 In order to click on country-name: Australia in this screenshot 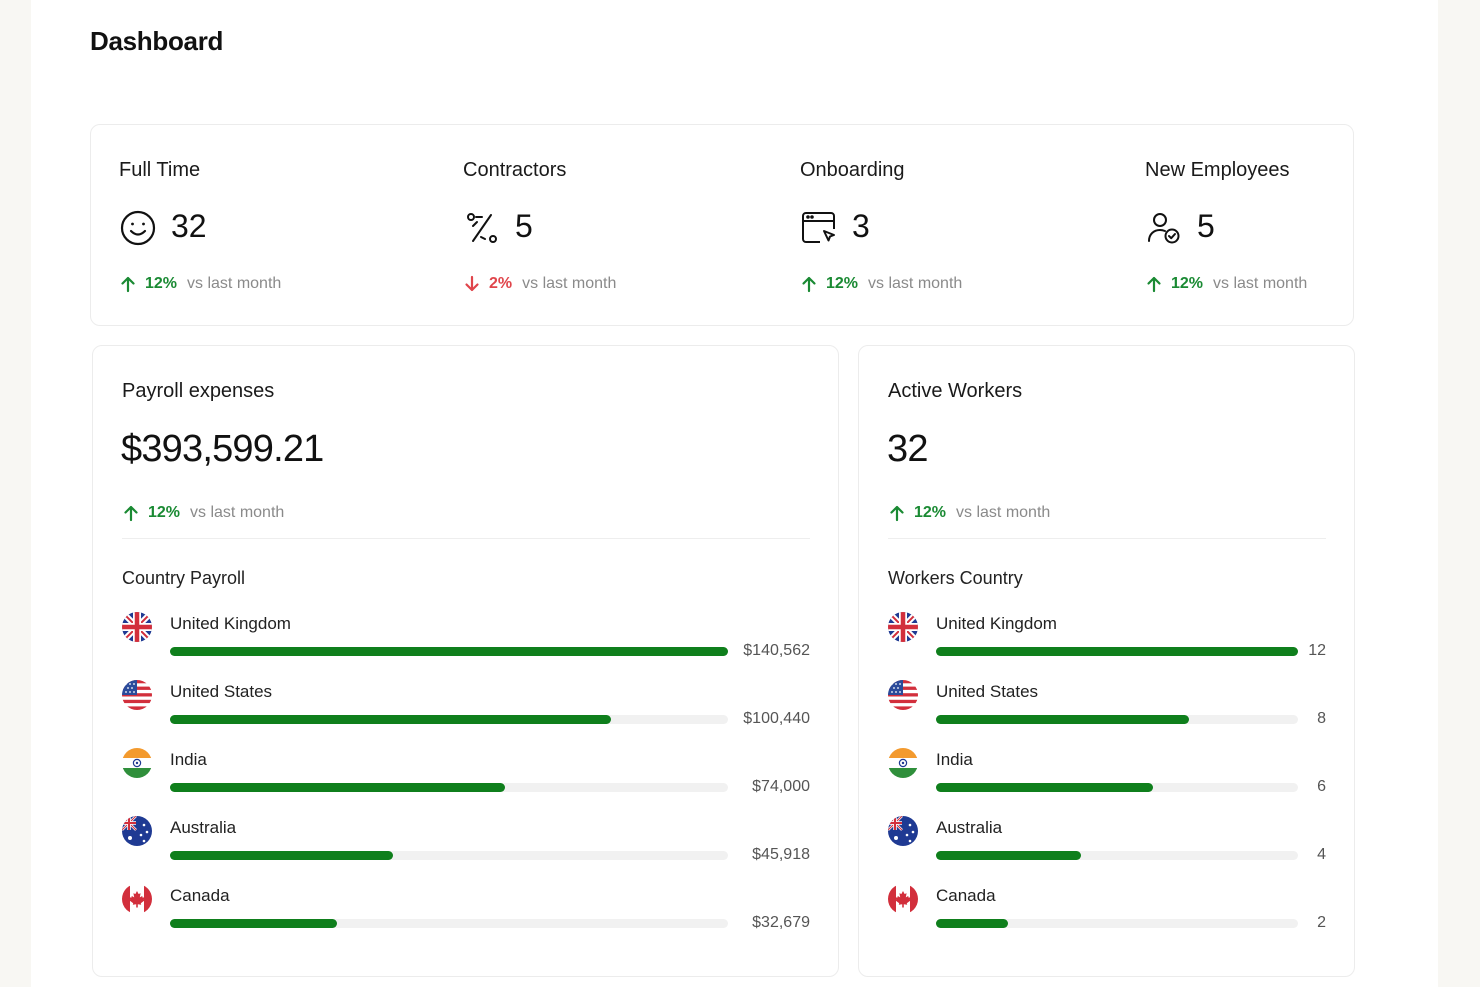, I will do `click(203, 827)`.